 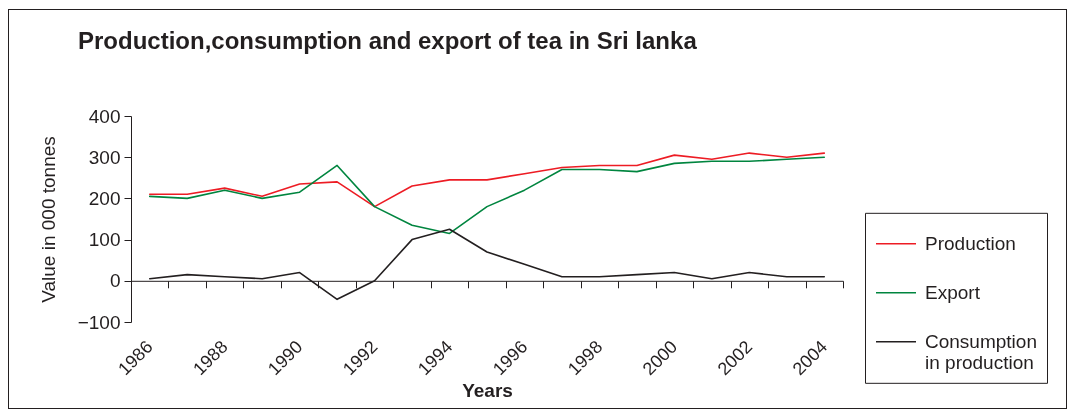 I want to click on legend-label: Consumption in production, so click(x=981, y=351).